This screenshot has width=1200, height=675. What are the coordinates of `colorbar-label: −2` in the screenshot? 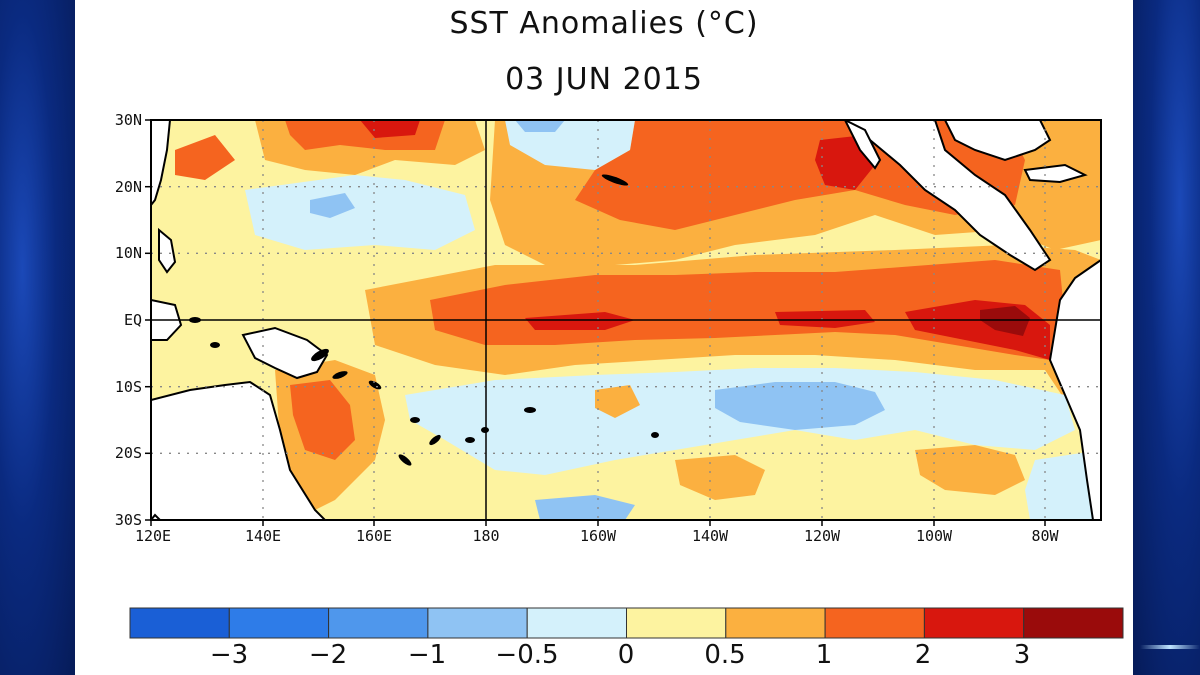 It's located at (328, 655).